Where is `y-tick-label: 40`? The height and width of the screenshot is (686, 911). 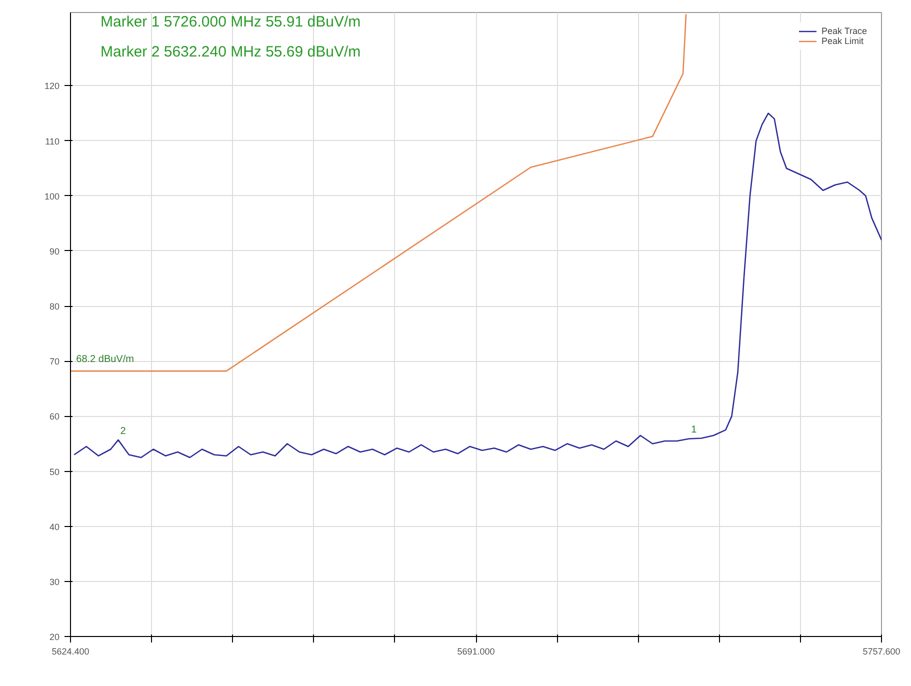 y-tick-label: 40 is located at coordinates (54, 527).